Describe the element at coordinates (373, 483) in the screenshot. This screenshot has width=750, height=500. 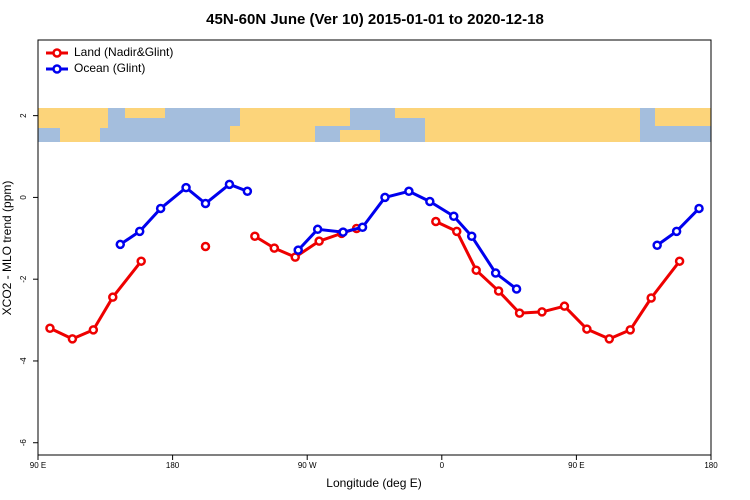
I see `x-axis-label: Longitude (deg E)` at that location.